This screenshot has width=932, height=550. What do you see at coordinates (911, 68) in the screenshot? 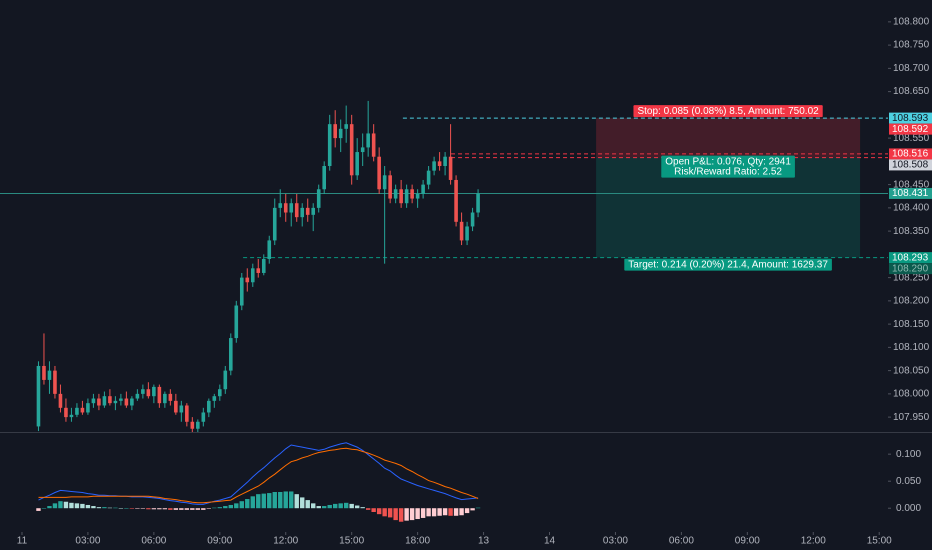
I see `y-tick-label: 108.700` at bounding box center [911, 68].